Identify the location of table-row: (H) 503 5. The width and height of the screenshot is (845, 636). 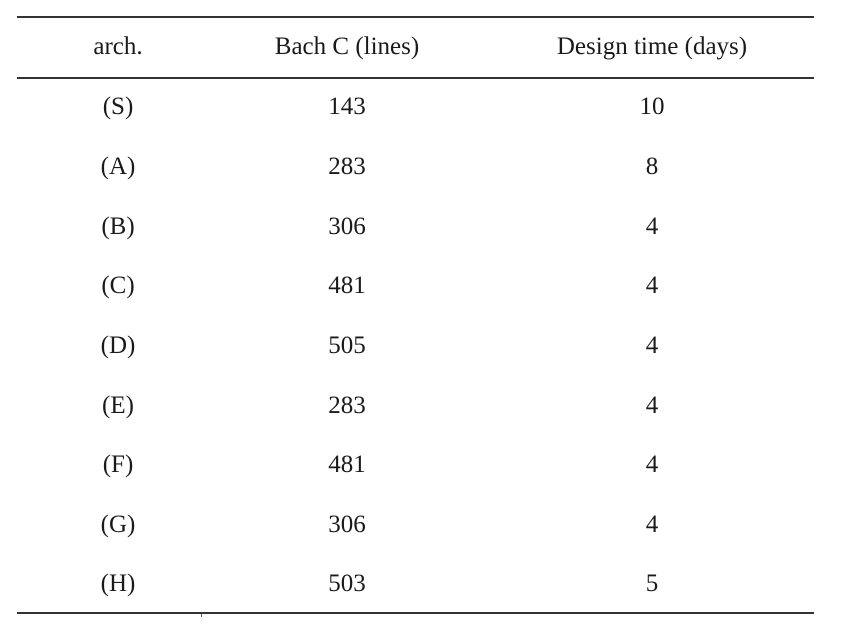
(415, 584).